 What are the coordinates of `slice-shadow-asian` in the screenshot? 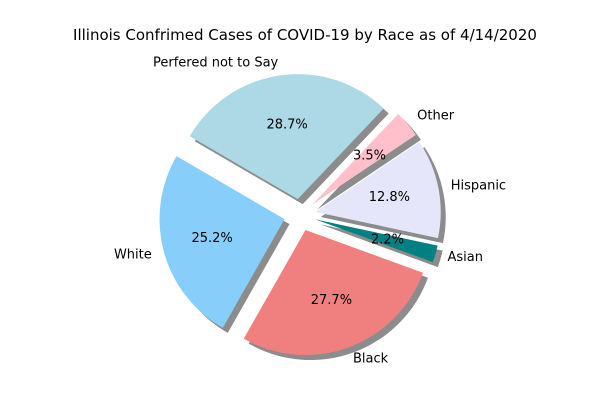 It's located at (381, 246).